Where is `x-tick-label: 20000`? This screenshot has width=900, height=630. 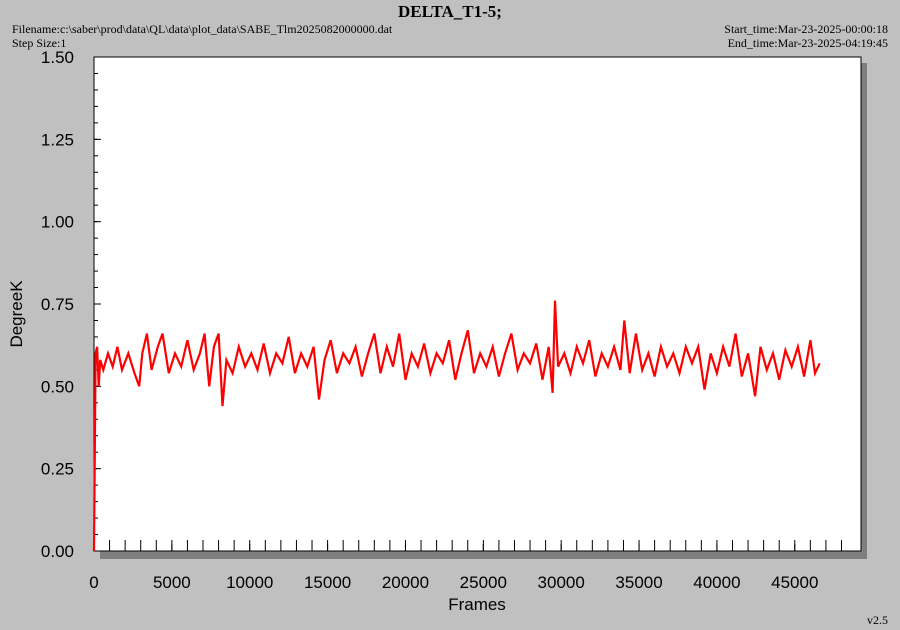
x-tick-label: 20000 is located at coordinates (405, 582).